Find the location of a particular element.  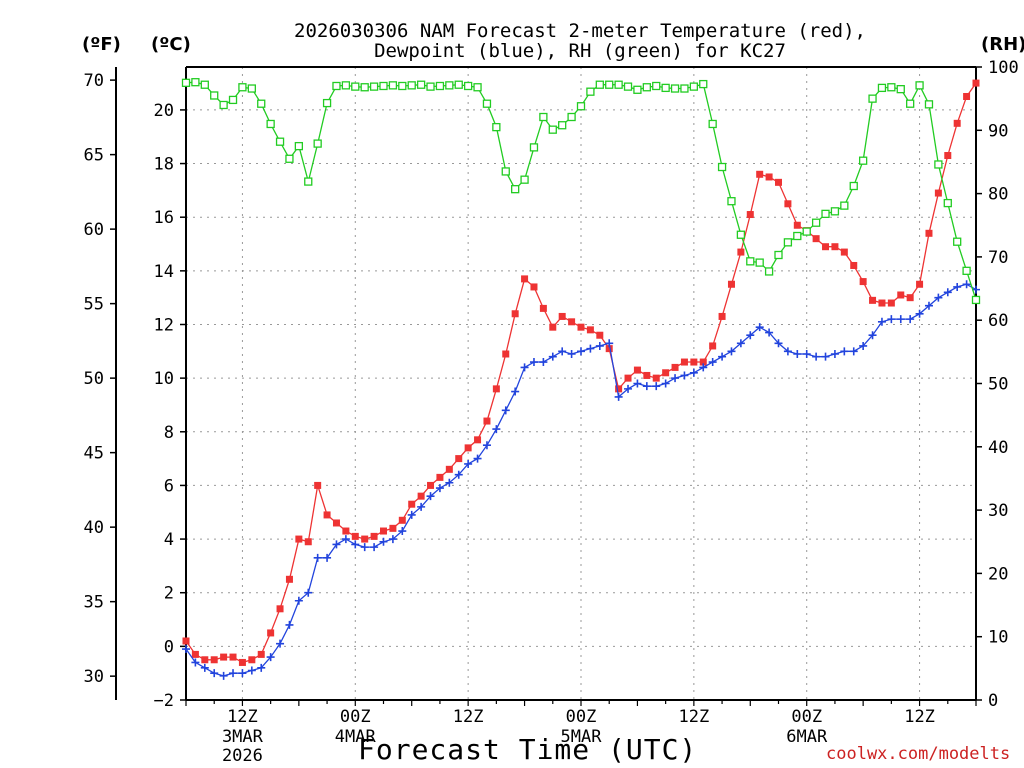

rh-tick-label: 10 is located at coordinates (998, 638).